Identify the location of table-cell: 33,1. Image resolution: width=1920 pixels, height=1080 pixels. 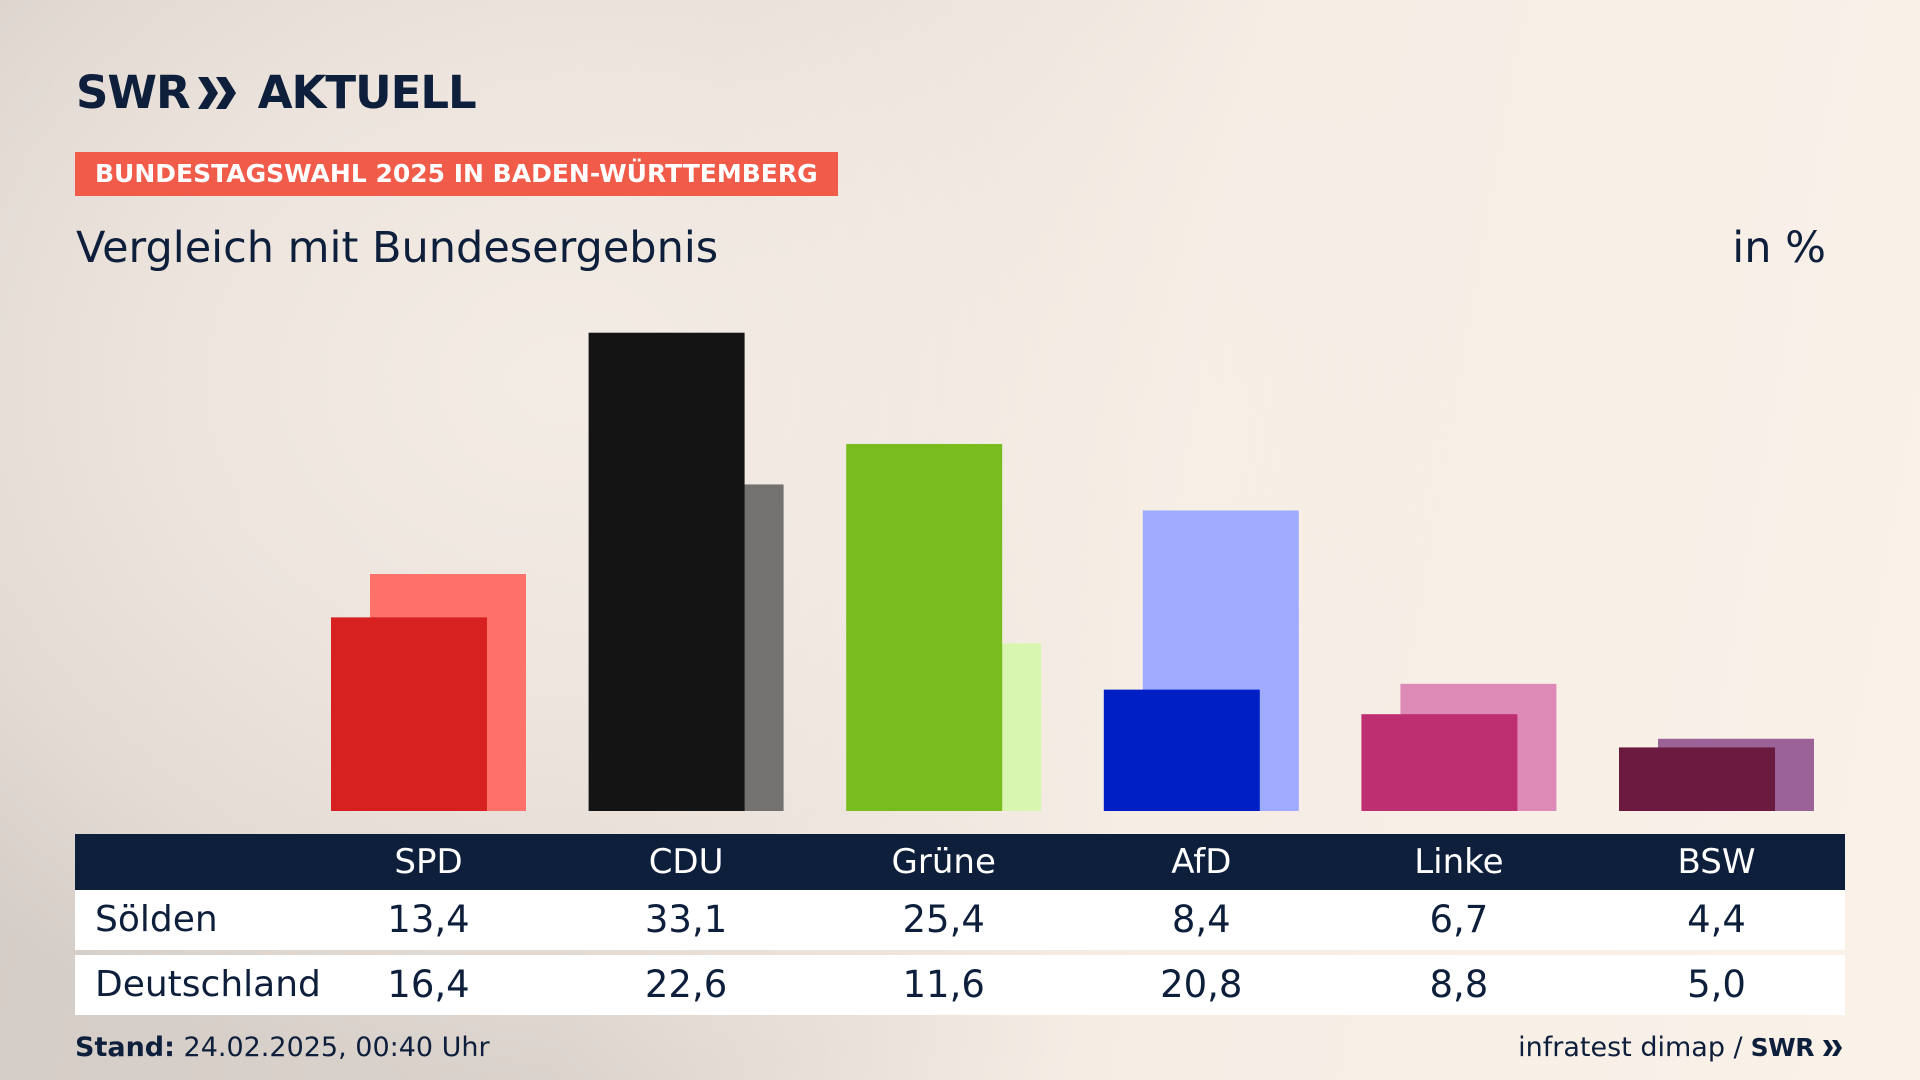
(686, 919).